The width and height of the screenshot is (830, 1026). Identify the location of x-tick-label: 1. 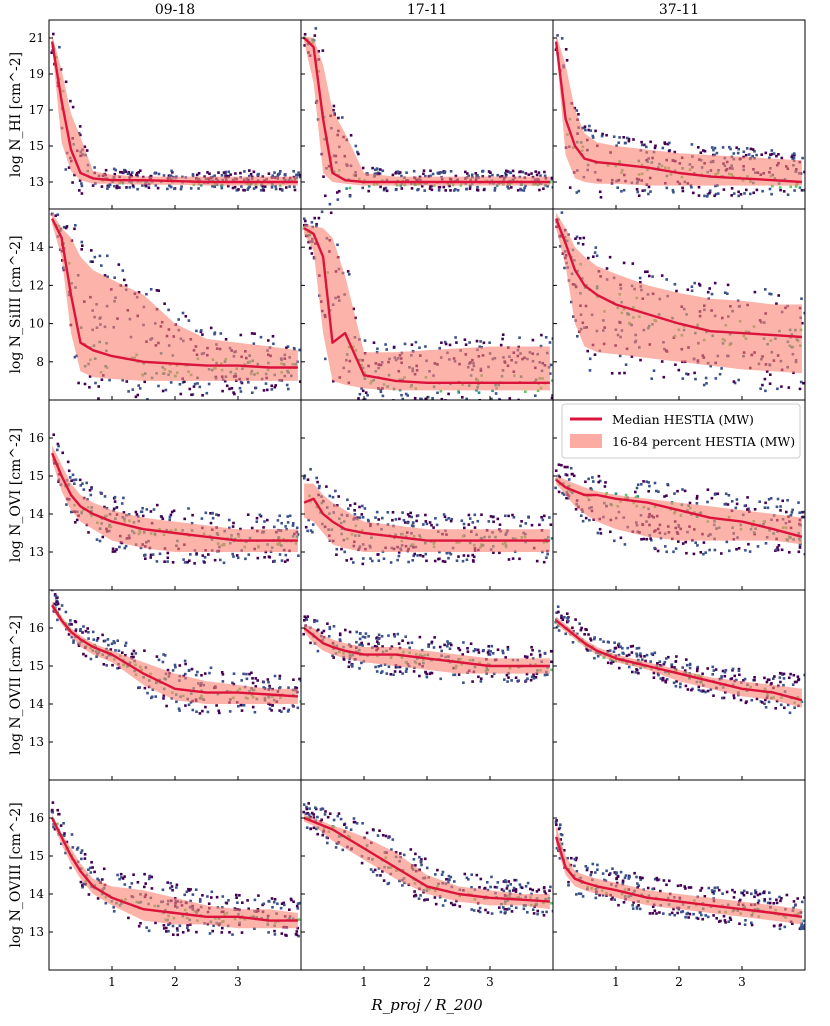
(616, 982).